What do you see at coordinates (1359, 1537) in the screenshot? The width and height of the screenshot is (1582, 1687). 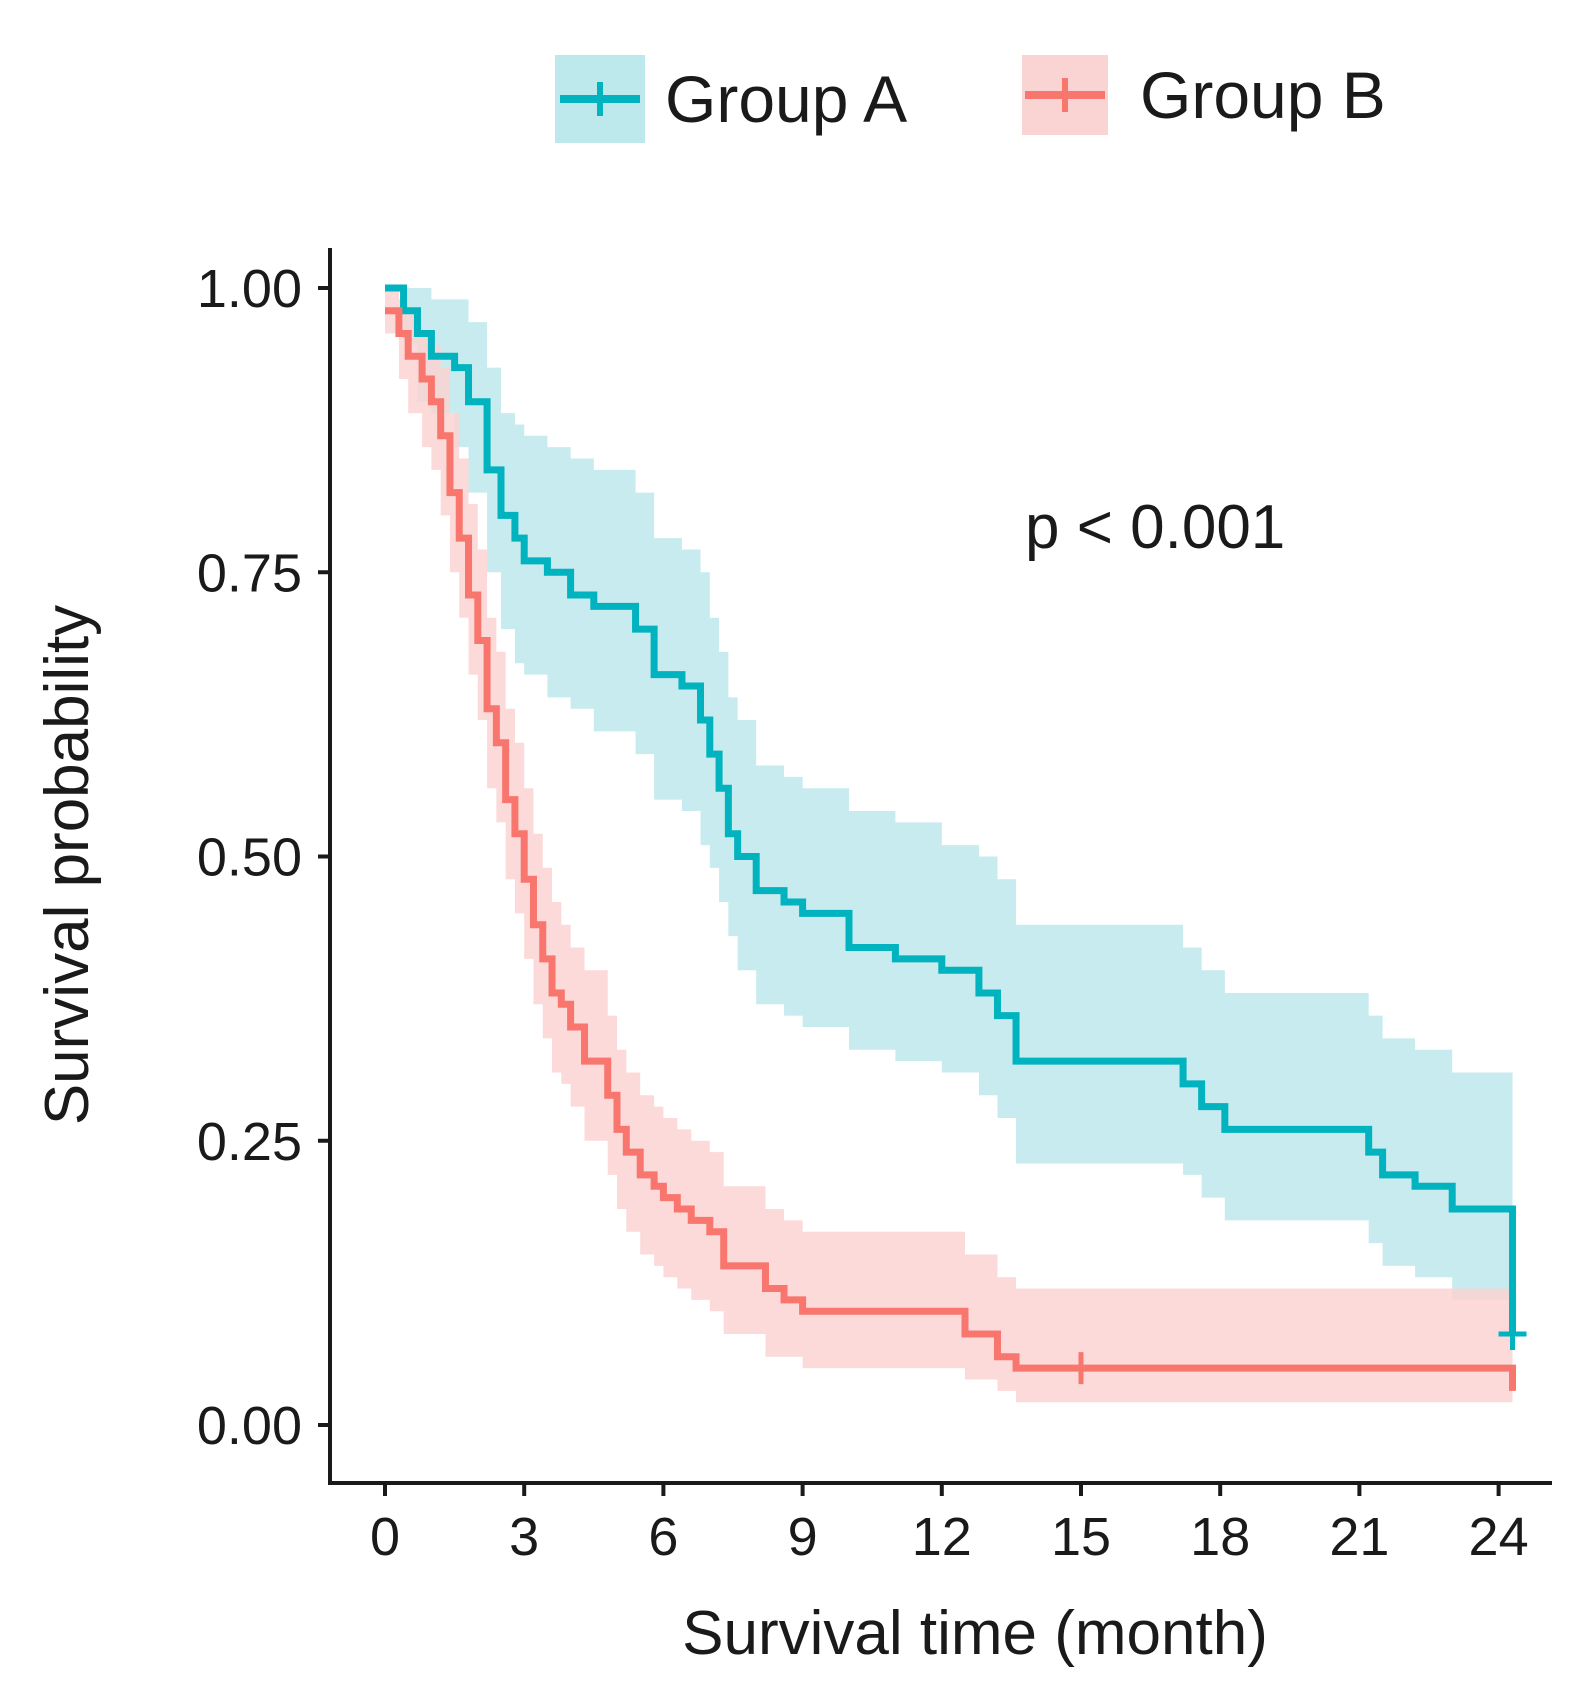 I see `x-tick-label: 21` at bounding box center [1359, 1537].